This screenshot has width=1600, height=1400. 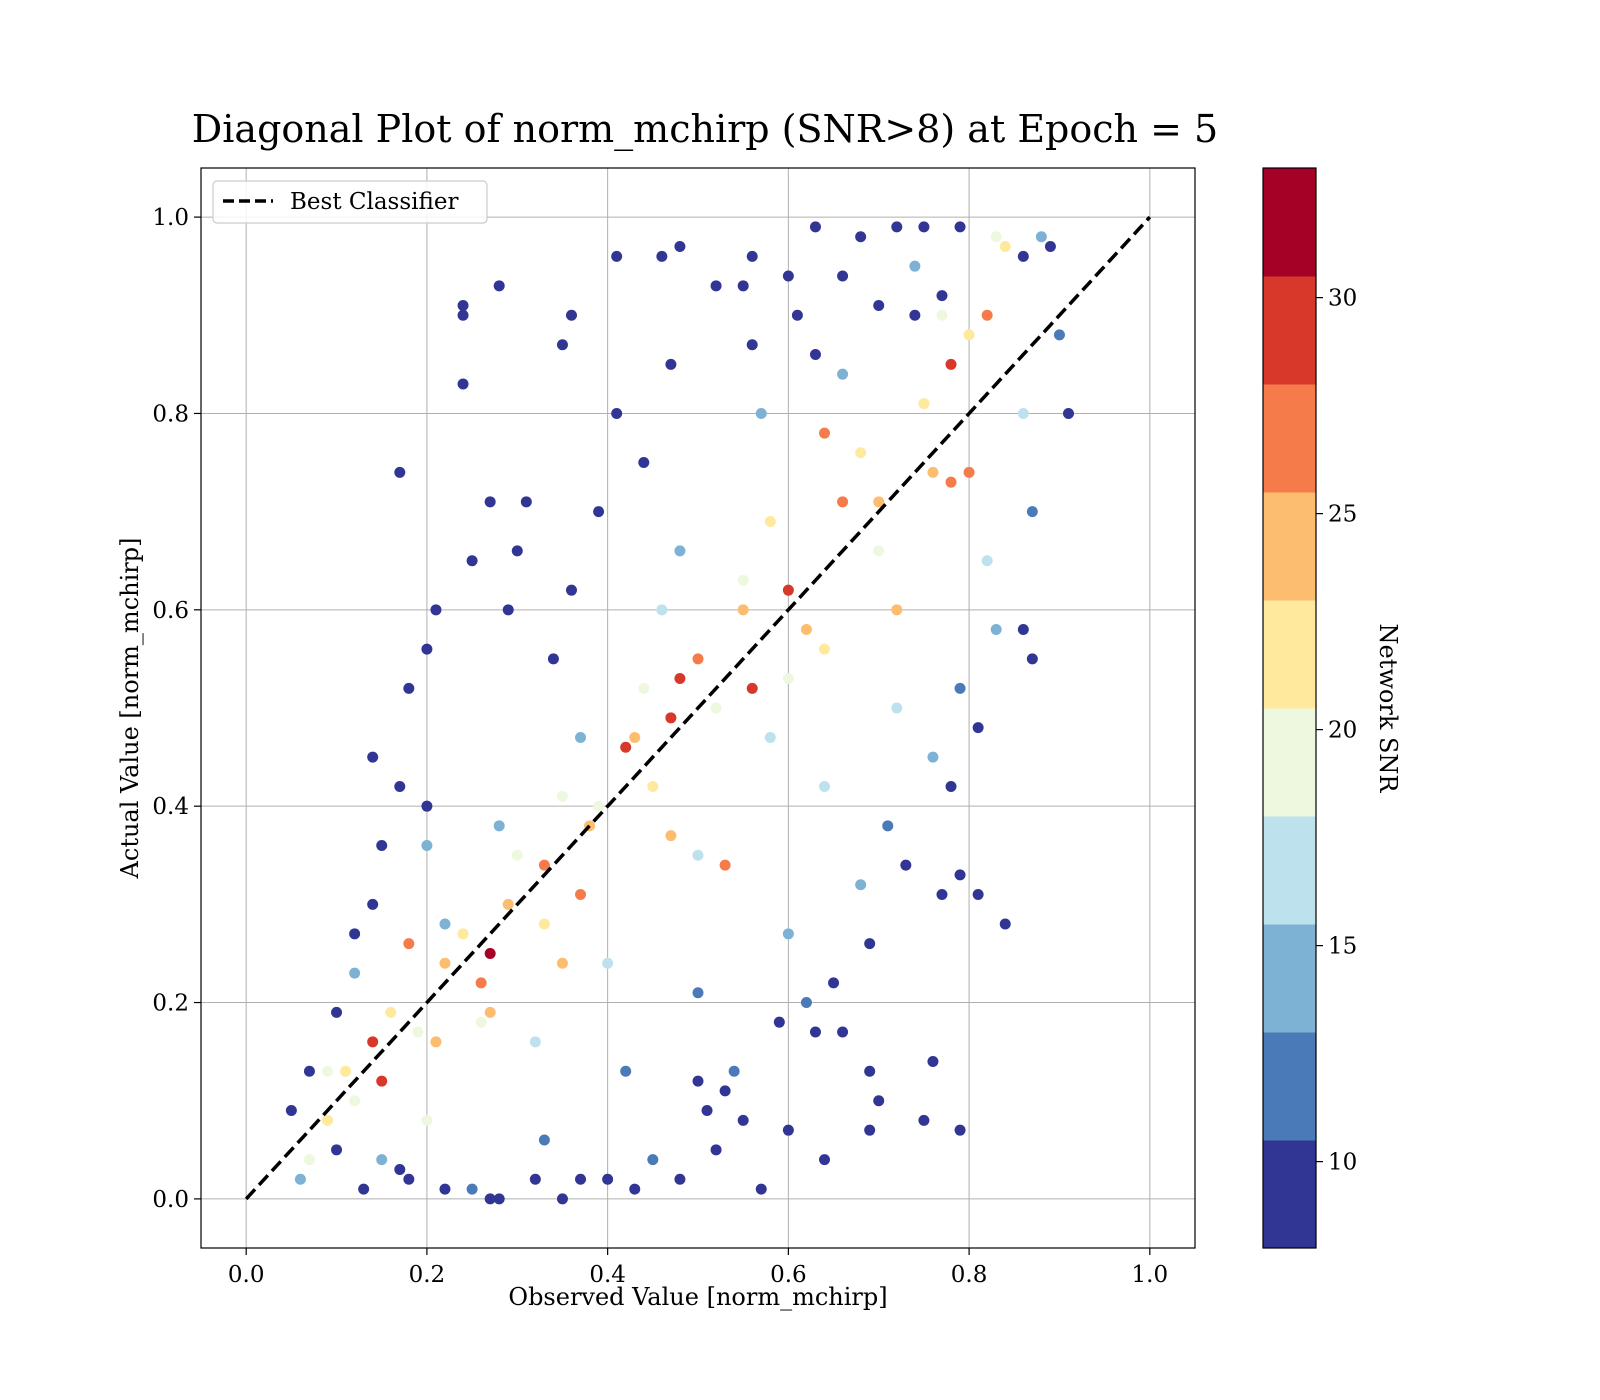 What do you see at coordinates (350, 202) in the screenshot?
I see `legend-box` at bounding box center [350, 202].